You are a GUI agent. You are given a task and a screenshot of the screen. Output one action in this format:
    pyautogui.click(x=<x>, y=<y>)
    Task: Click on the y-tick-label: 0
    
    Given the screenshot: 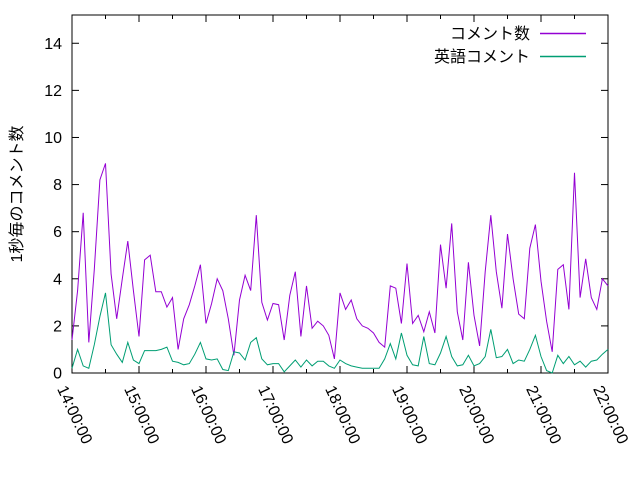 What is the action you would take?
    pyautogui.click(x=57, y=374)
    